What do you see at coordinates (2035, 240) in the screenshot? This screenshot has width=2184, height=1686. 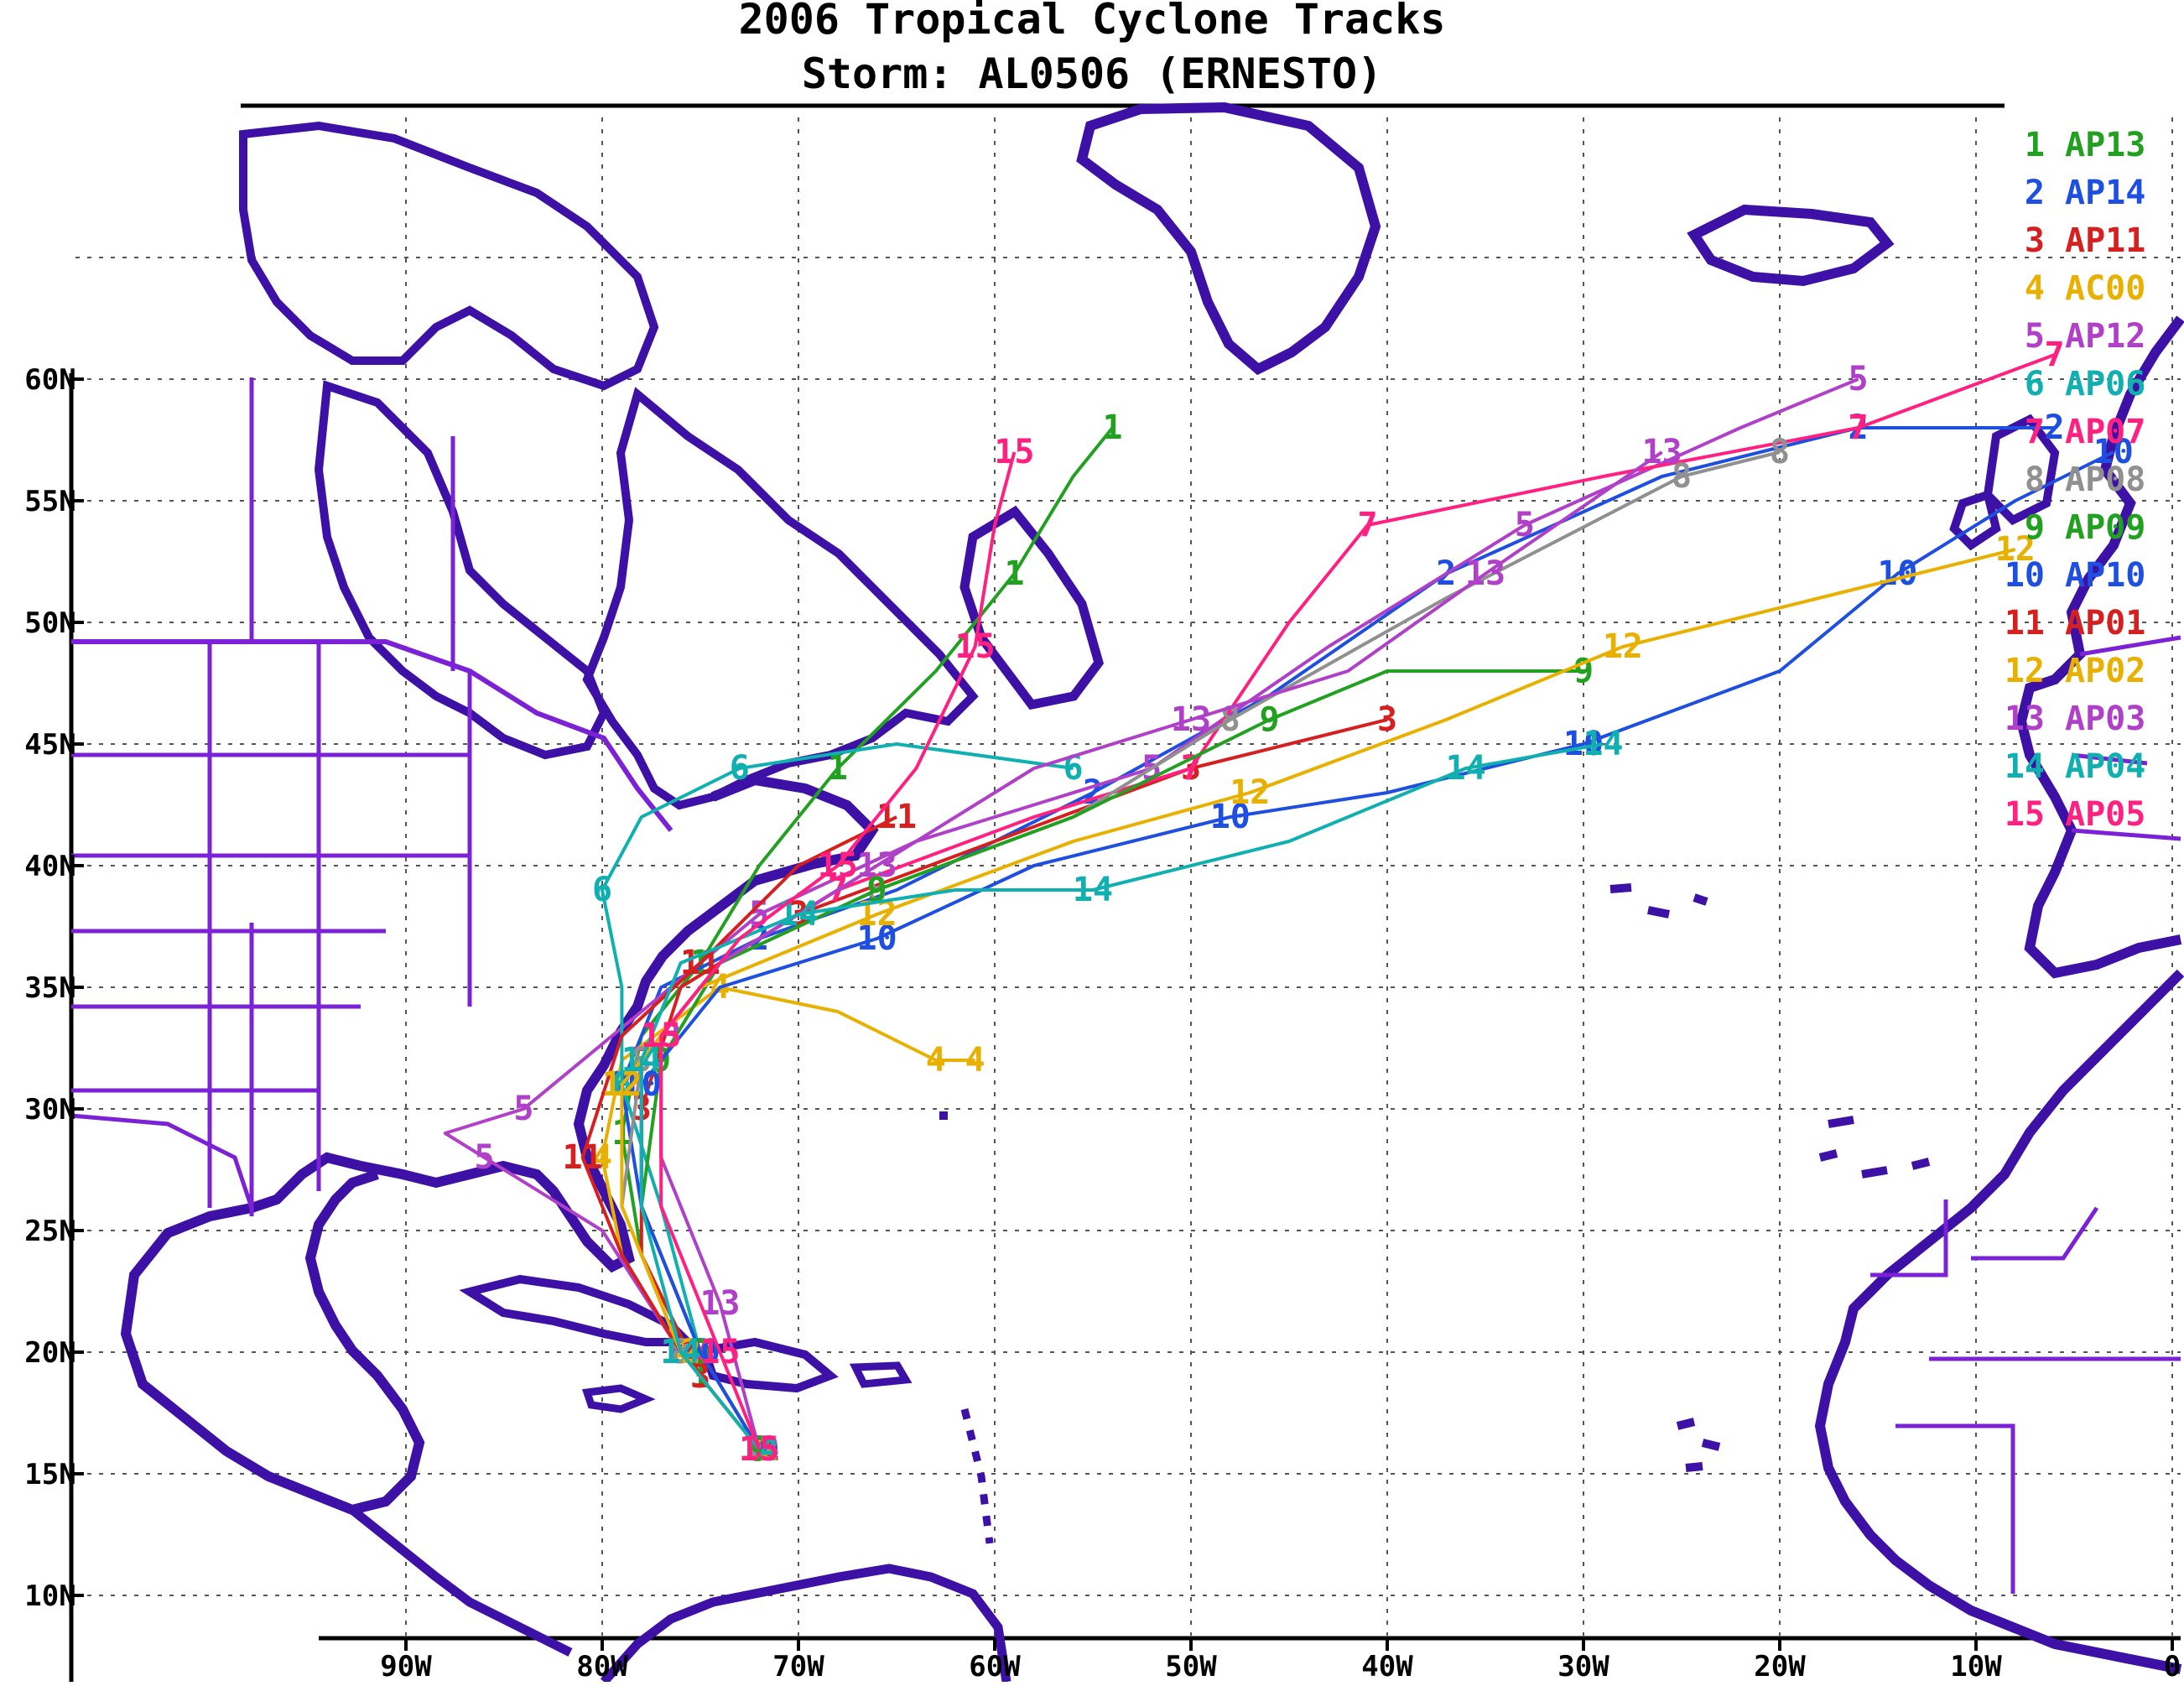 I see `legend-number: 3` at bounding box center [2035, 240].